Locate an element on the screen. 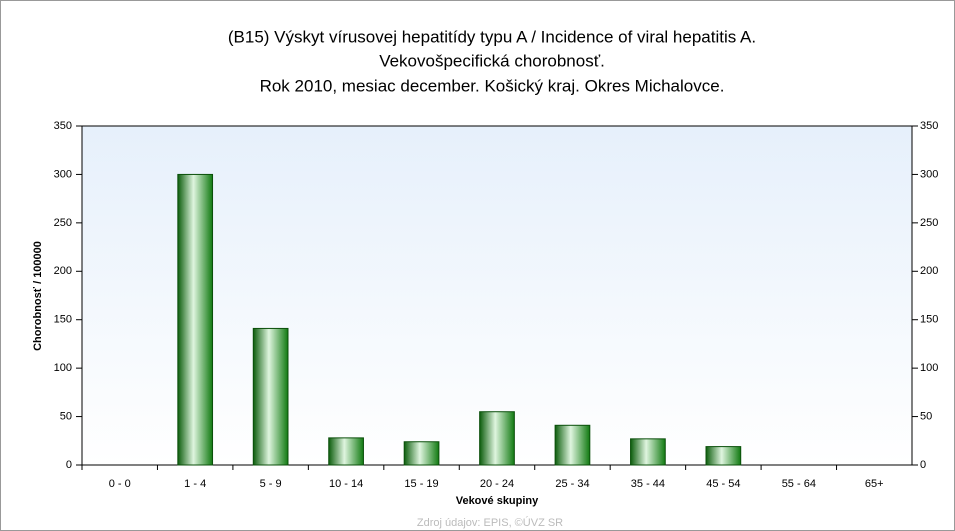 This screenshot has height=531, width=955. y2-tick-label: 200 is located at coordinates (929, 271).